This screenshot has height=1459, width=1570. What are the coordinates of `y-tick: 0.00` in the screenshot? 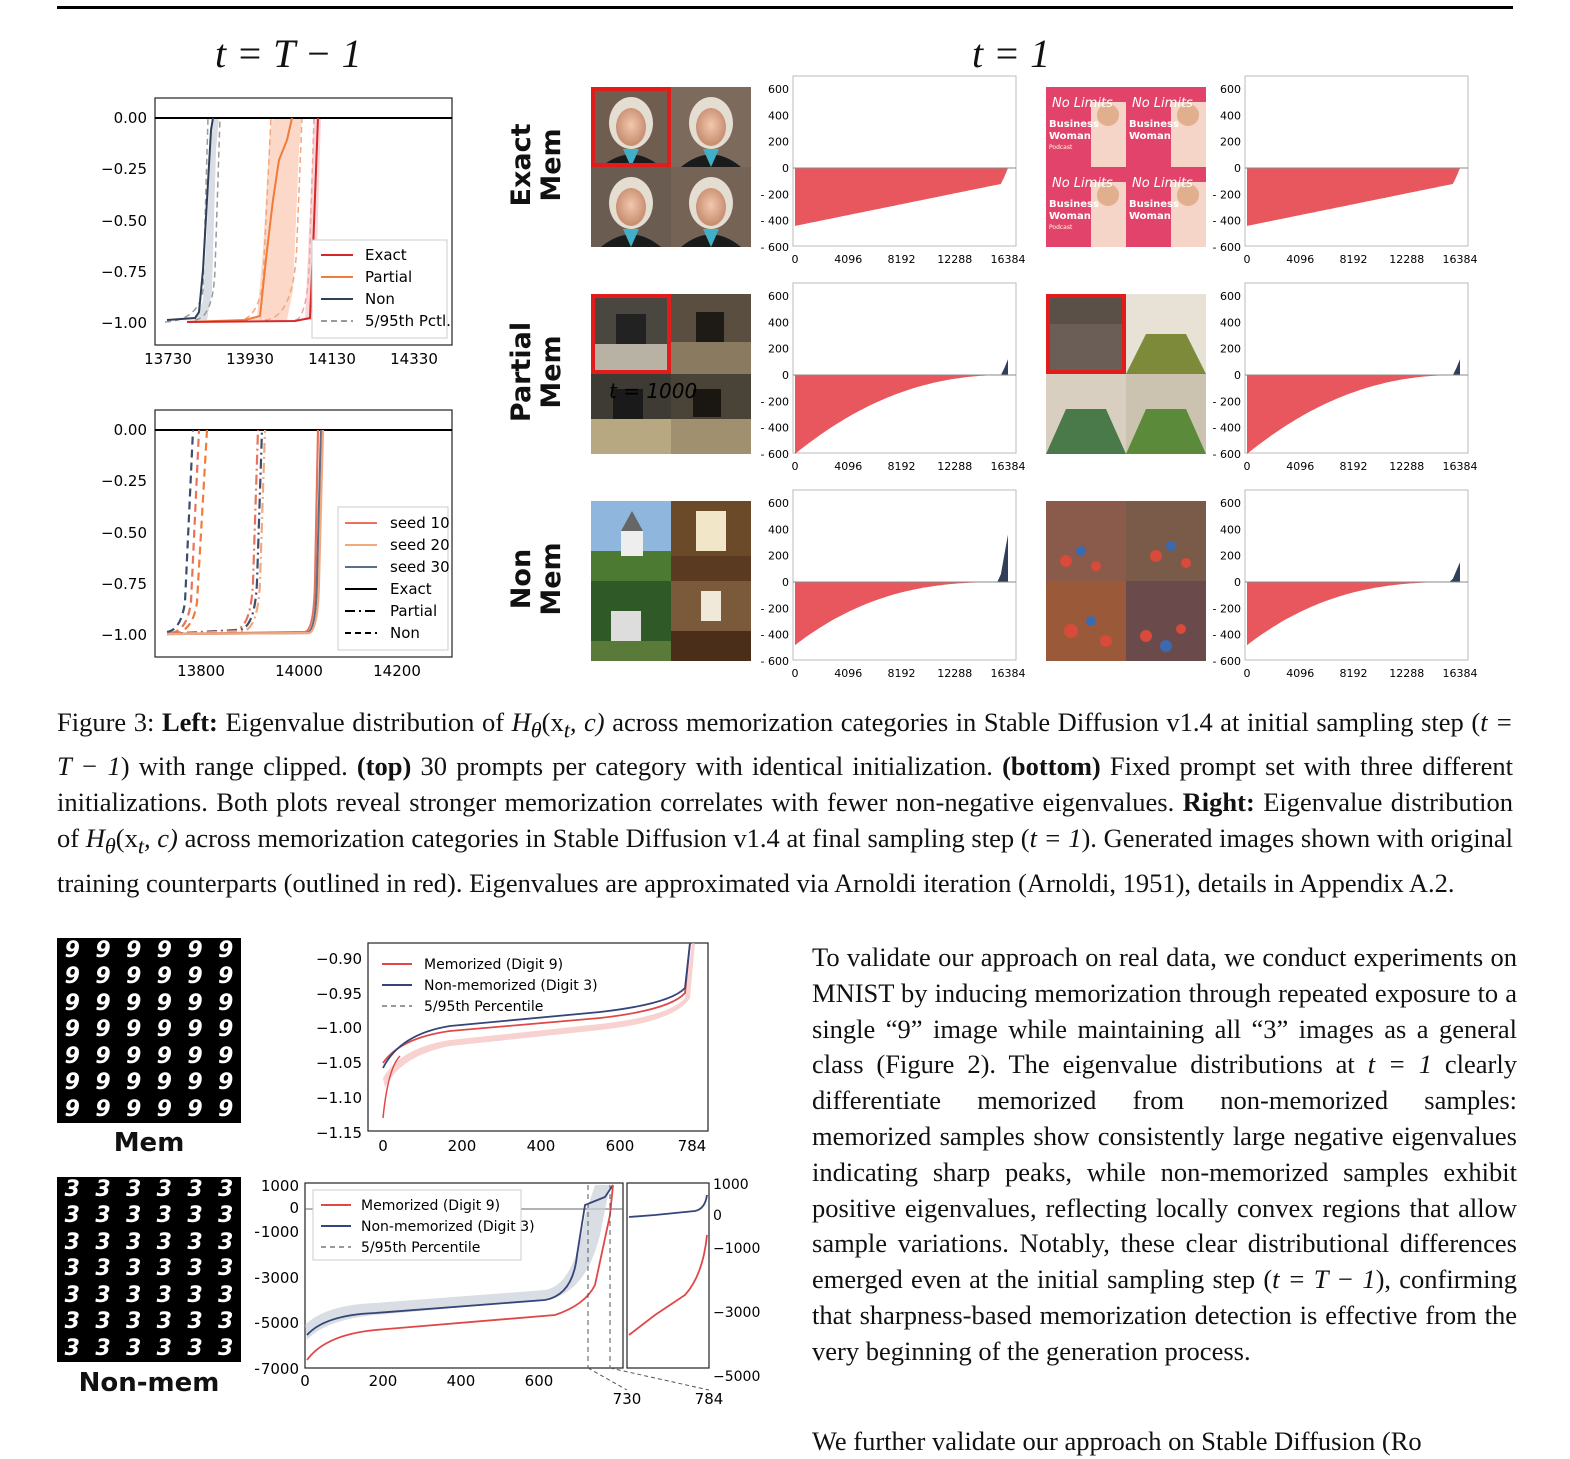 It's located at (130, 430).